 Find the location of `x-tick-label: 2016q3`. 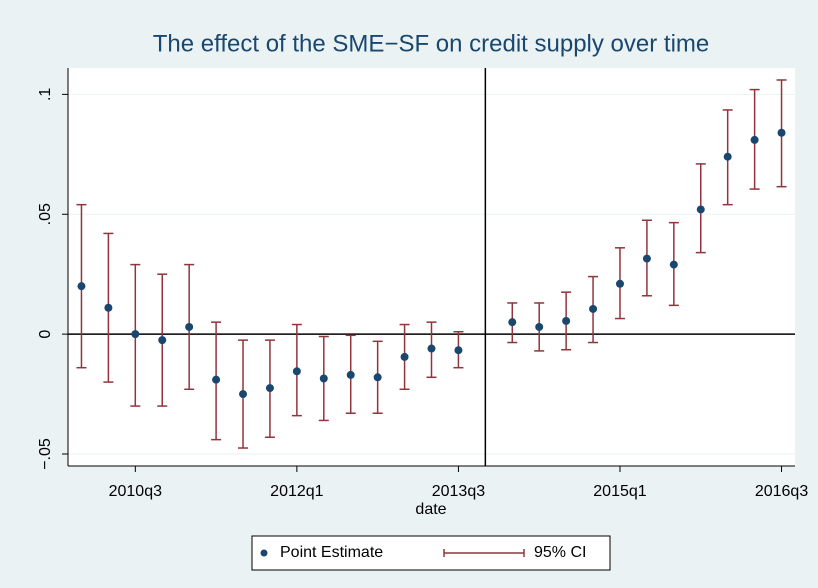

x-tick-label: 2016q3 is located at coordinates (781, 491).